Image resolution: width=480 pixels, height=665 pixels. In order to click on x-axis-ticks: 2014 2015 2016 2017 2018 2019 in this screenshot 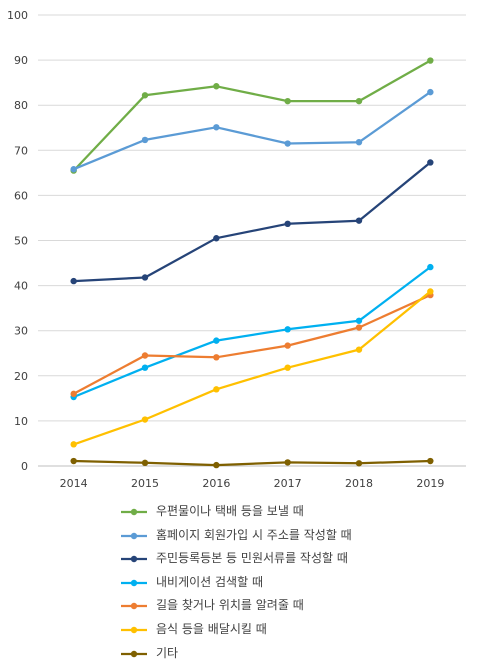, I will do `click(252, 483)`.